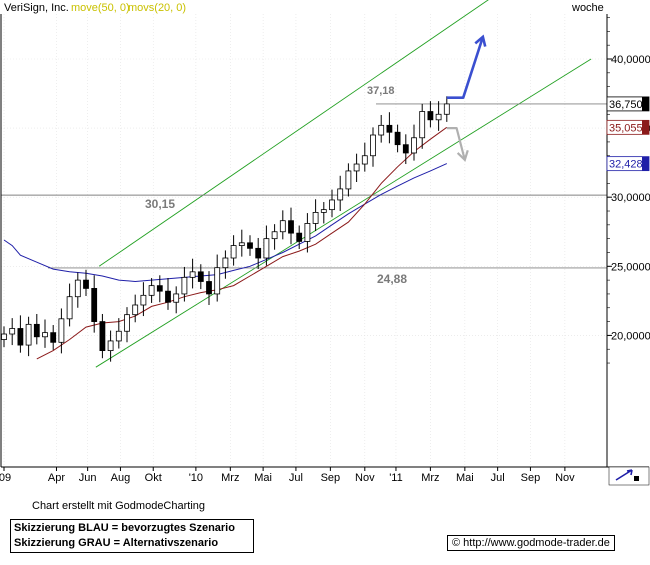 The image size is (650, 565). Describe the element at coordinates (392, 279) in the screenshot. I see `level-label: 24,88` at that location.